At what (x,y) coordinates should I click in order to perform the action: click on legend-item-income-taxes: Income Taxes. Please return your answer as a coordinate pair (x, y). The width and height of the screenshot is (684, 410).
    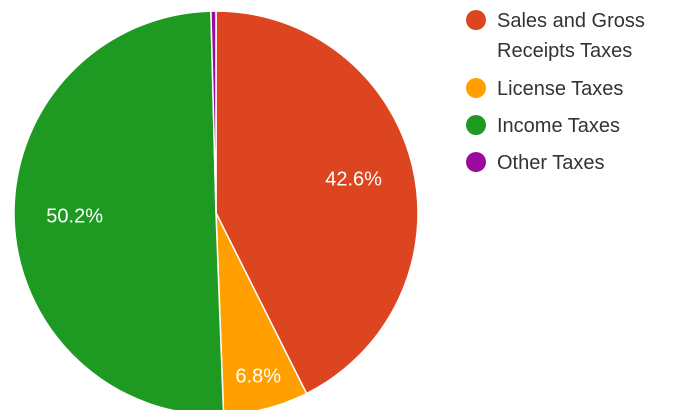
    Looking at the image, I should click on (543, 126).